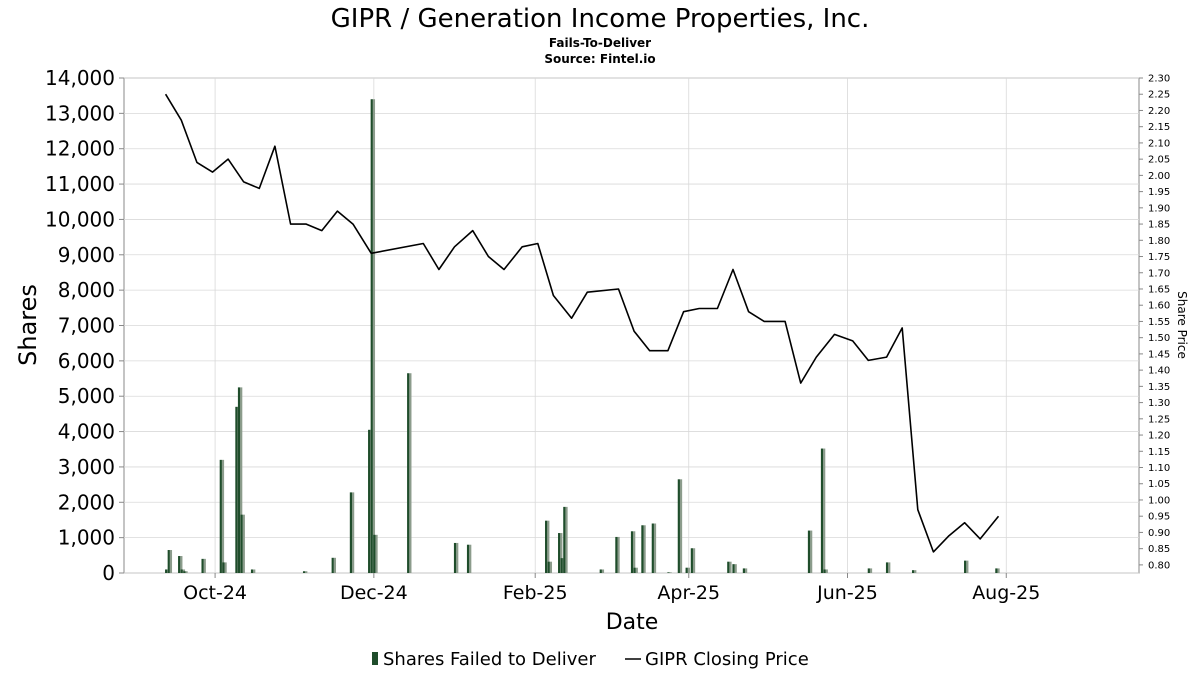 The height and width of the screenshot is (679, 1200). What do you see at coordinates (1159, 354) in the screenshot?
I see `y2-tick-label: 1.45` at bounding box center [1159, 354].